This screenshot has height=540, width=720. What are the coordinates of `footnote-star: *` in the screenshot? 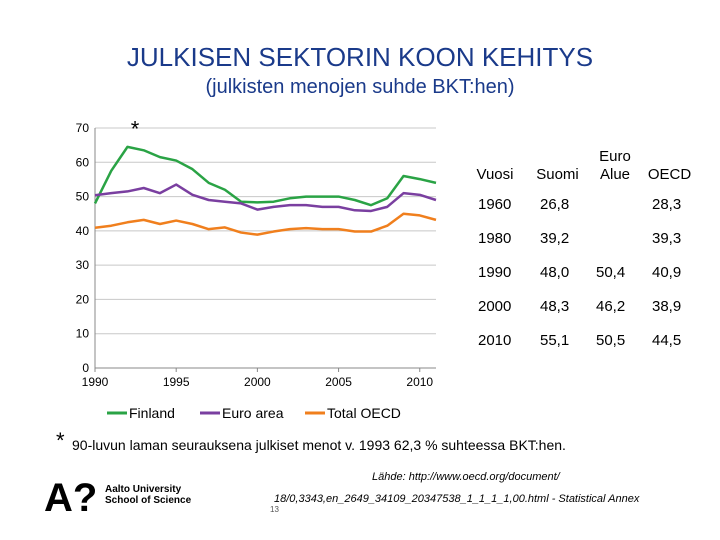 It's located at (60, 440).